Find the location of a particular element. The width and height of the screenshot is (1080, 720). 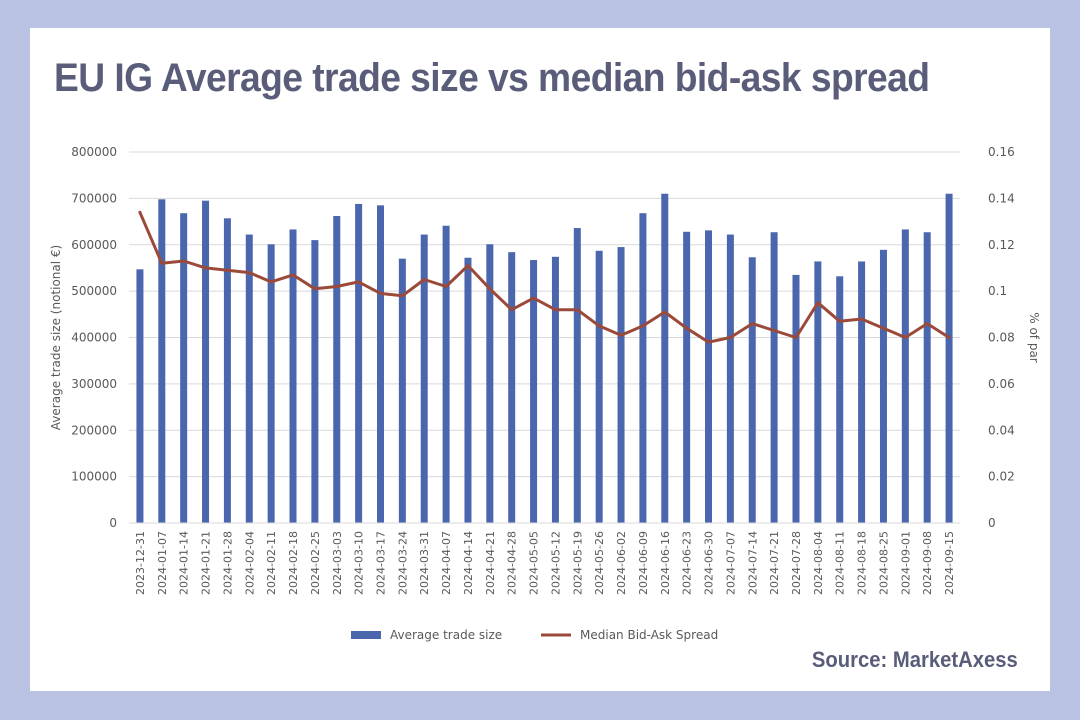

x-tick-label: 2024-08-25 is located at coordinates (883, 563).